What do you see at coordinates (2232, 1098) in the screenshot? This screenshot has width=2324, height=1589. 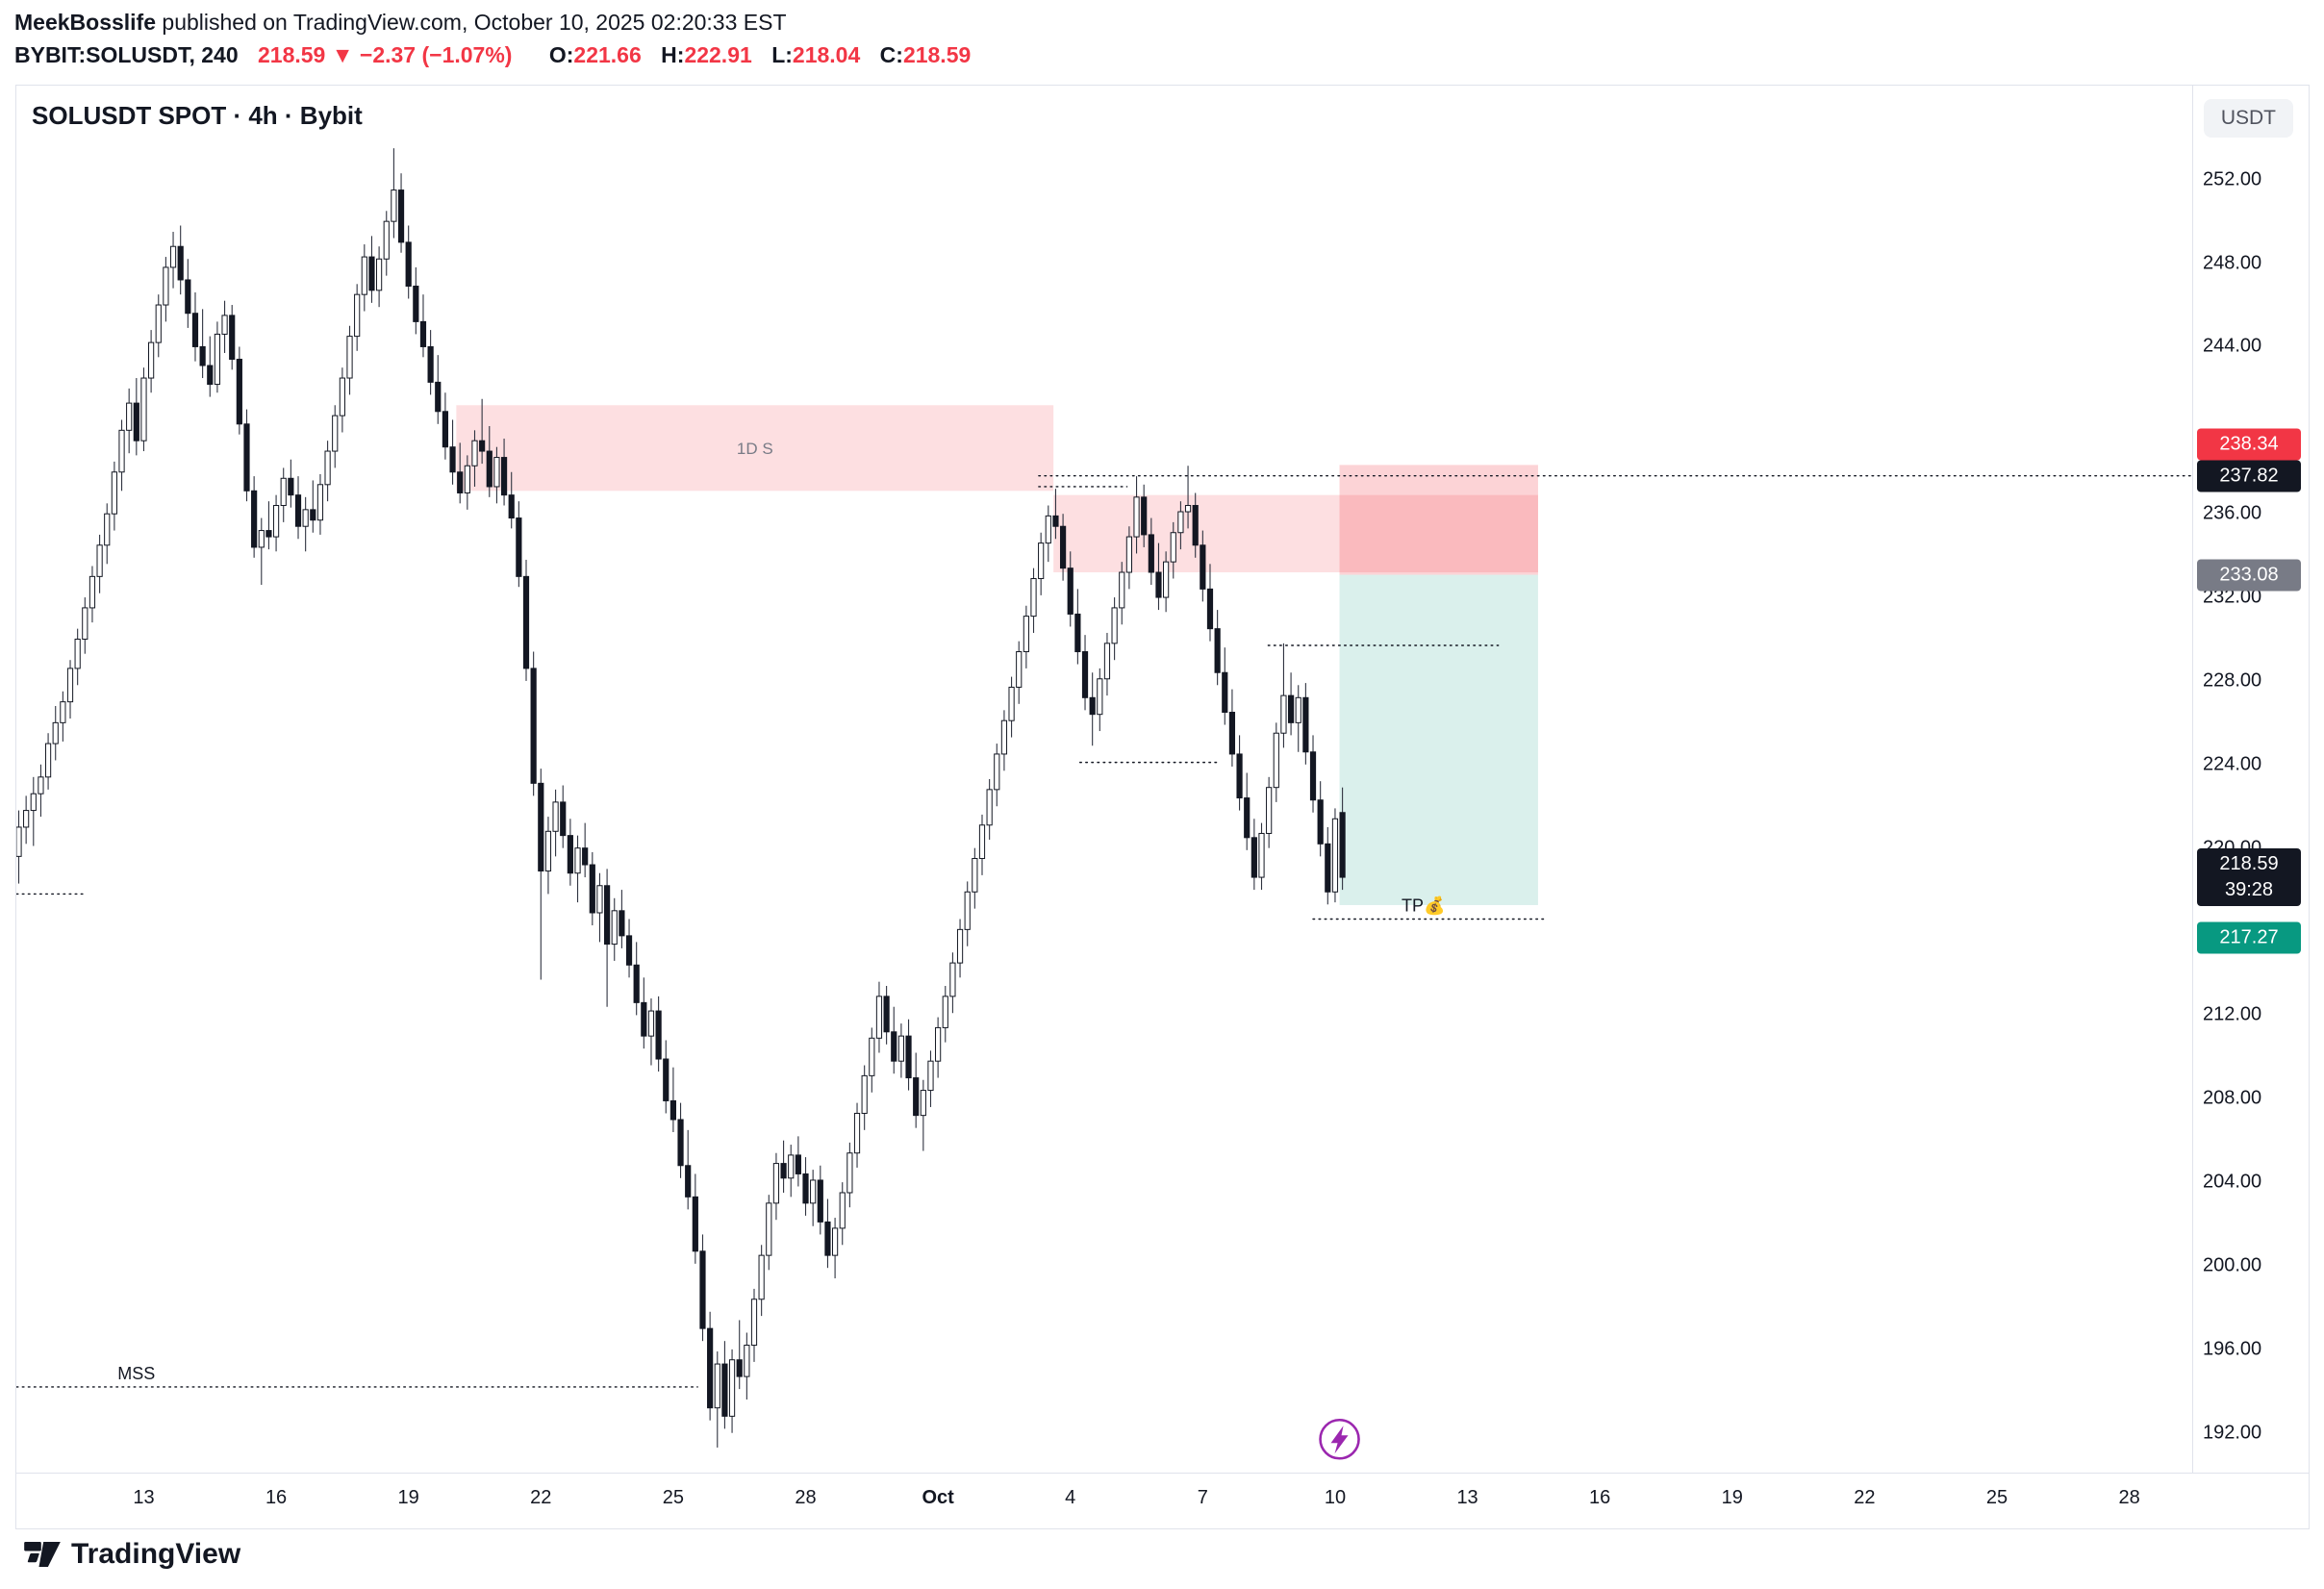 I see `price-tick: 208.00` at bounding box center [2232, 1098].